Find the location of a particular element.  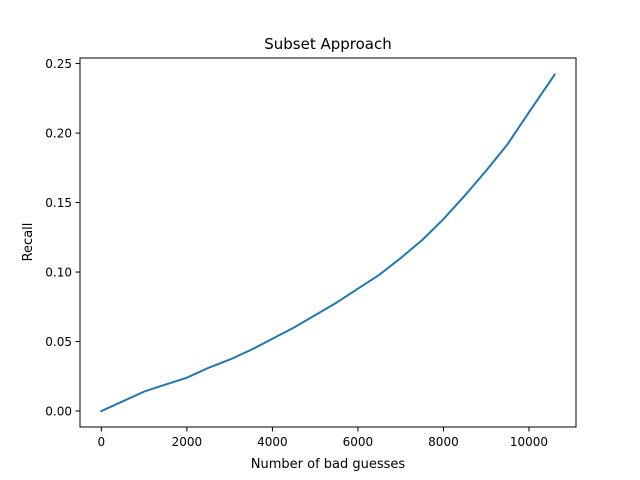

y-tick-label: 0.00 is located at coordinates (58, 412).